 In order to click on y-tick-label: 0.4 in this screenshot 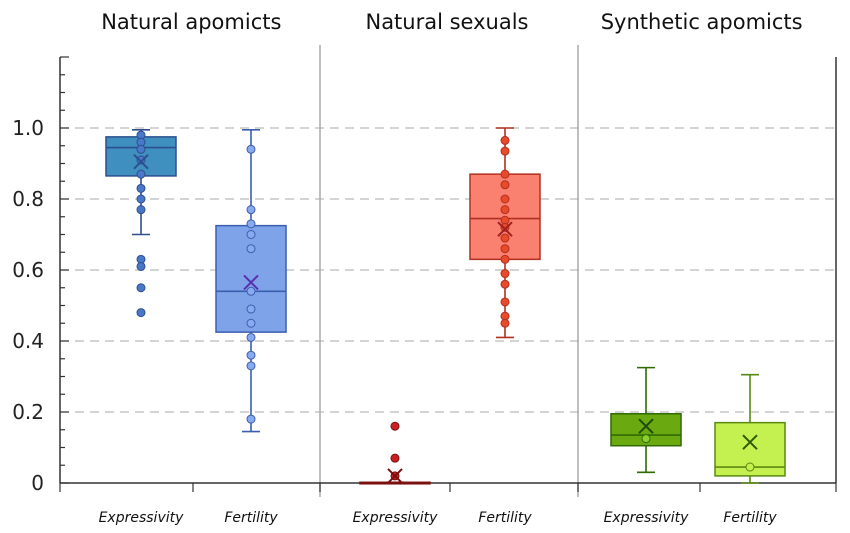, I will do `click(28, 341)`.